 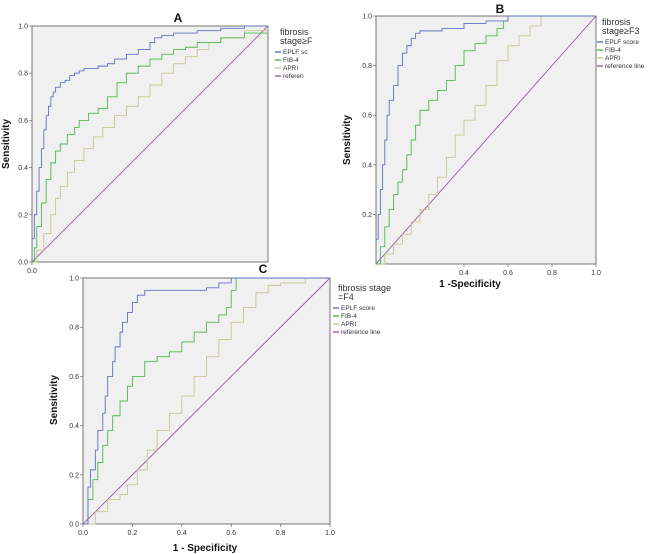 What do you see at coordinates (293, 76) in the screenshot?
I see `legend-item: referen` at bounding box center [293, 76].